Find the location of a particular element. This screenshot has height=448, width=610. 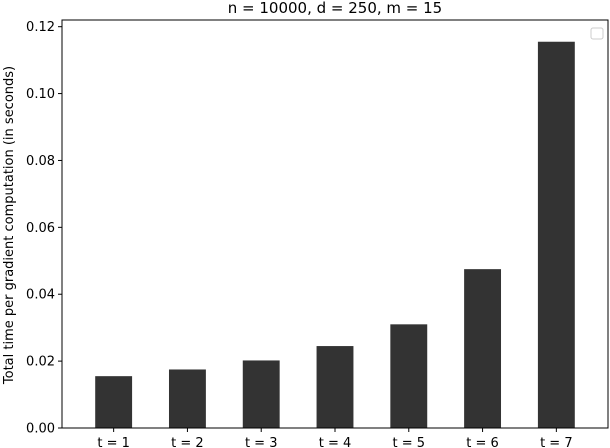

chart-title: n = 10000, d = 250, m = 15 is located at coordinates (335, 8).